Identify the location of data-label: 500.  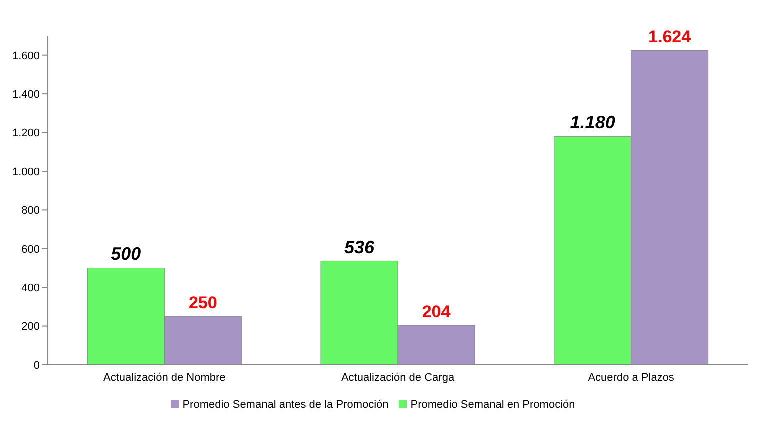
(126, 254).